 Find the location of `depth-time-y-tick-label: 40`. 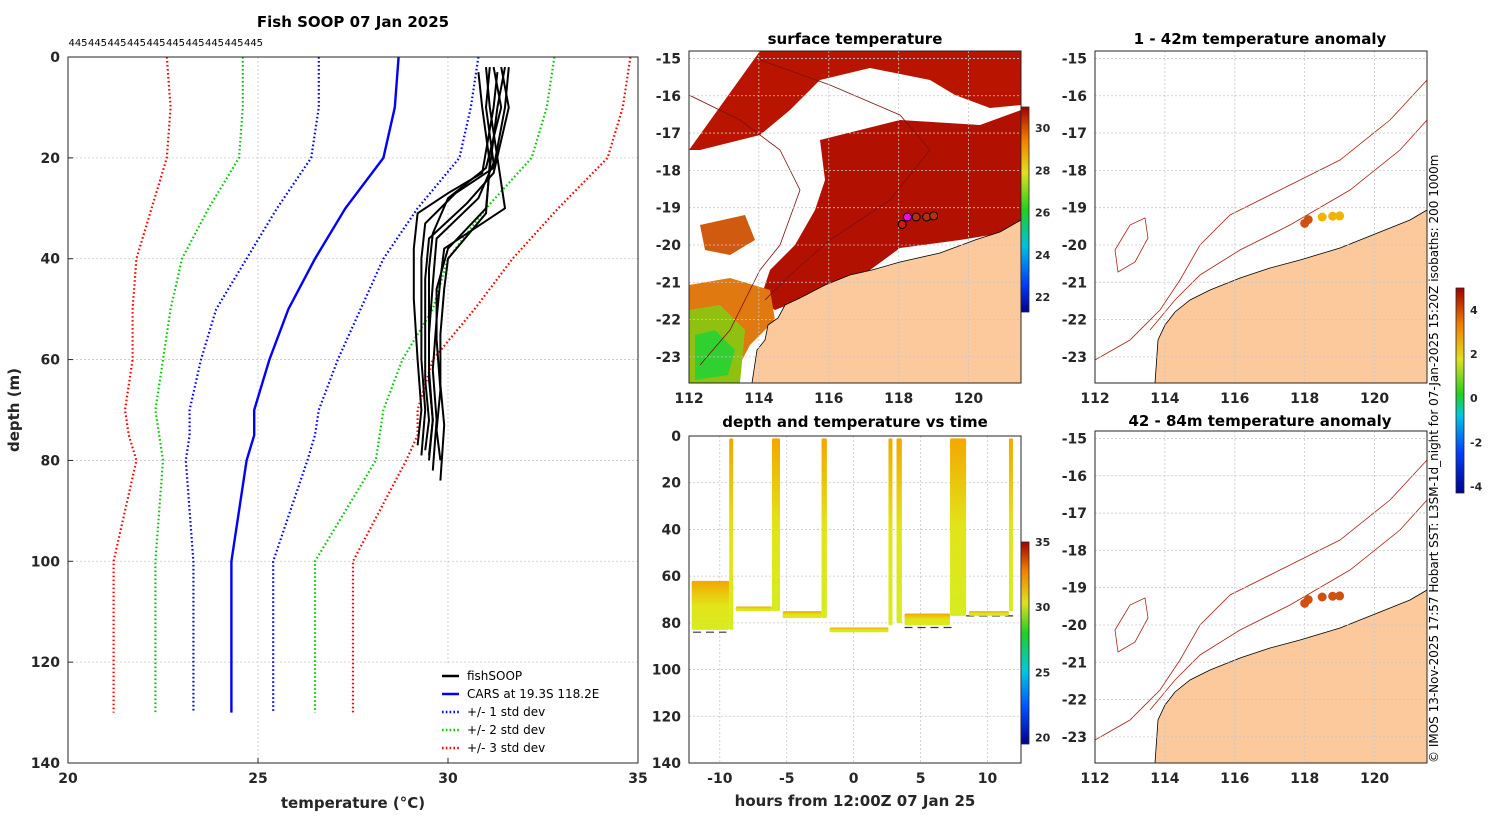

depth-time-y-tick-label: 40 is located at coordinates (672, 530).